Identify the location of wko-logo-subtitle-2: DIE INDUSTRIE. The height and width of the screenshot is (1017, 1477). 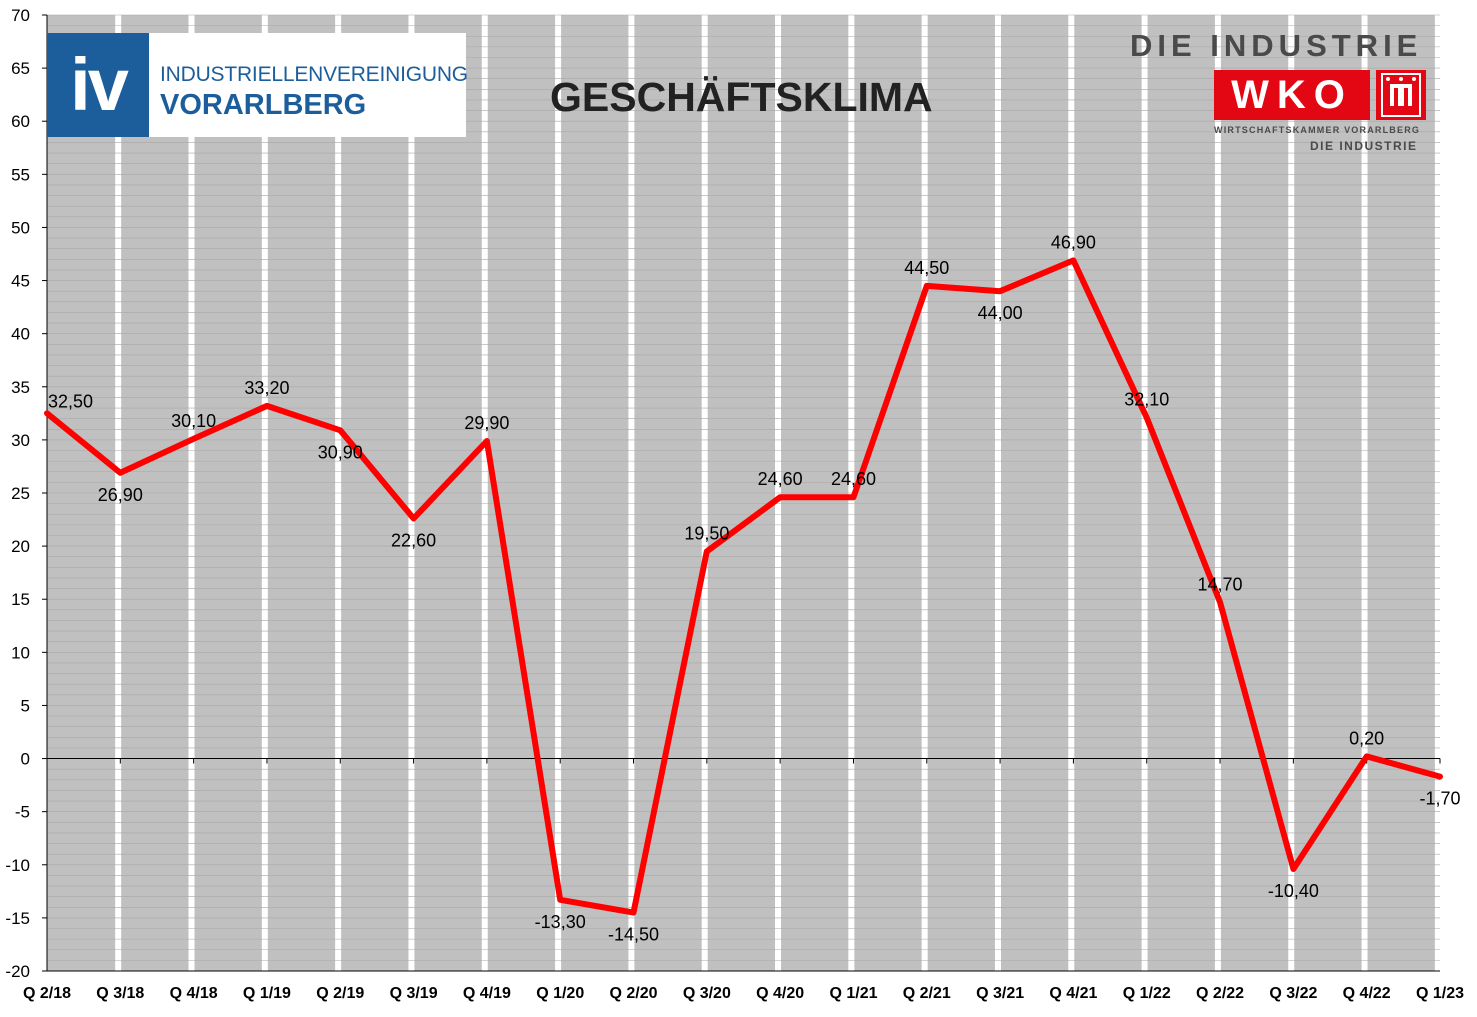
(1364, 146).